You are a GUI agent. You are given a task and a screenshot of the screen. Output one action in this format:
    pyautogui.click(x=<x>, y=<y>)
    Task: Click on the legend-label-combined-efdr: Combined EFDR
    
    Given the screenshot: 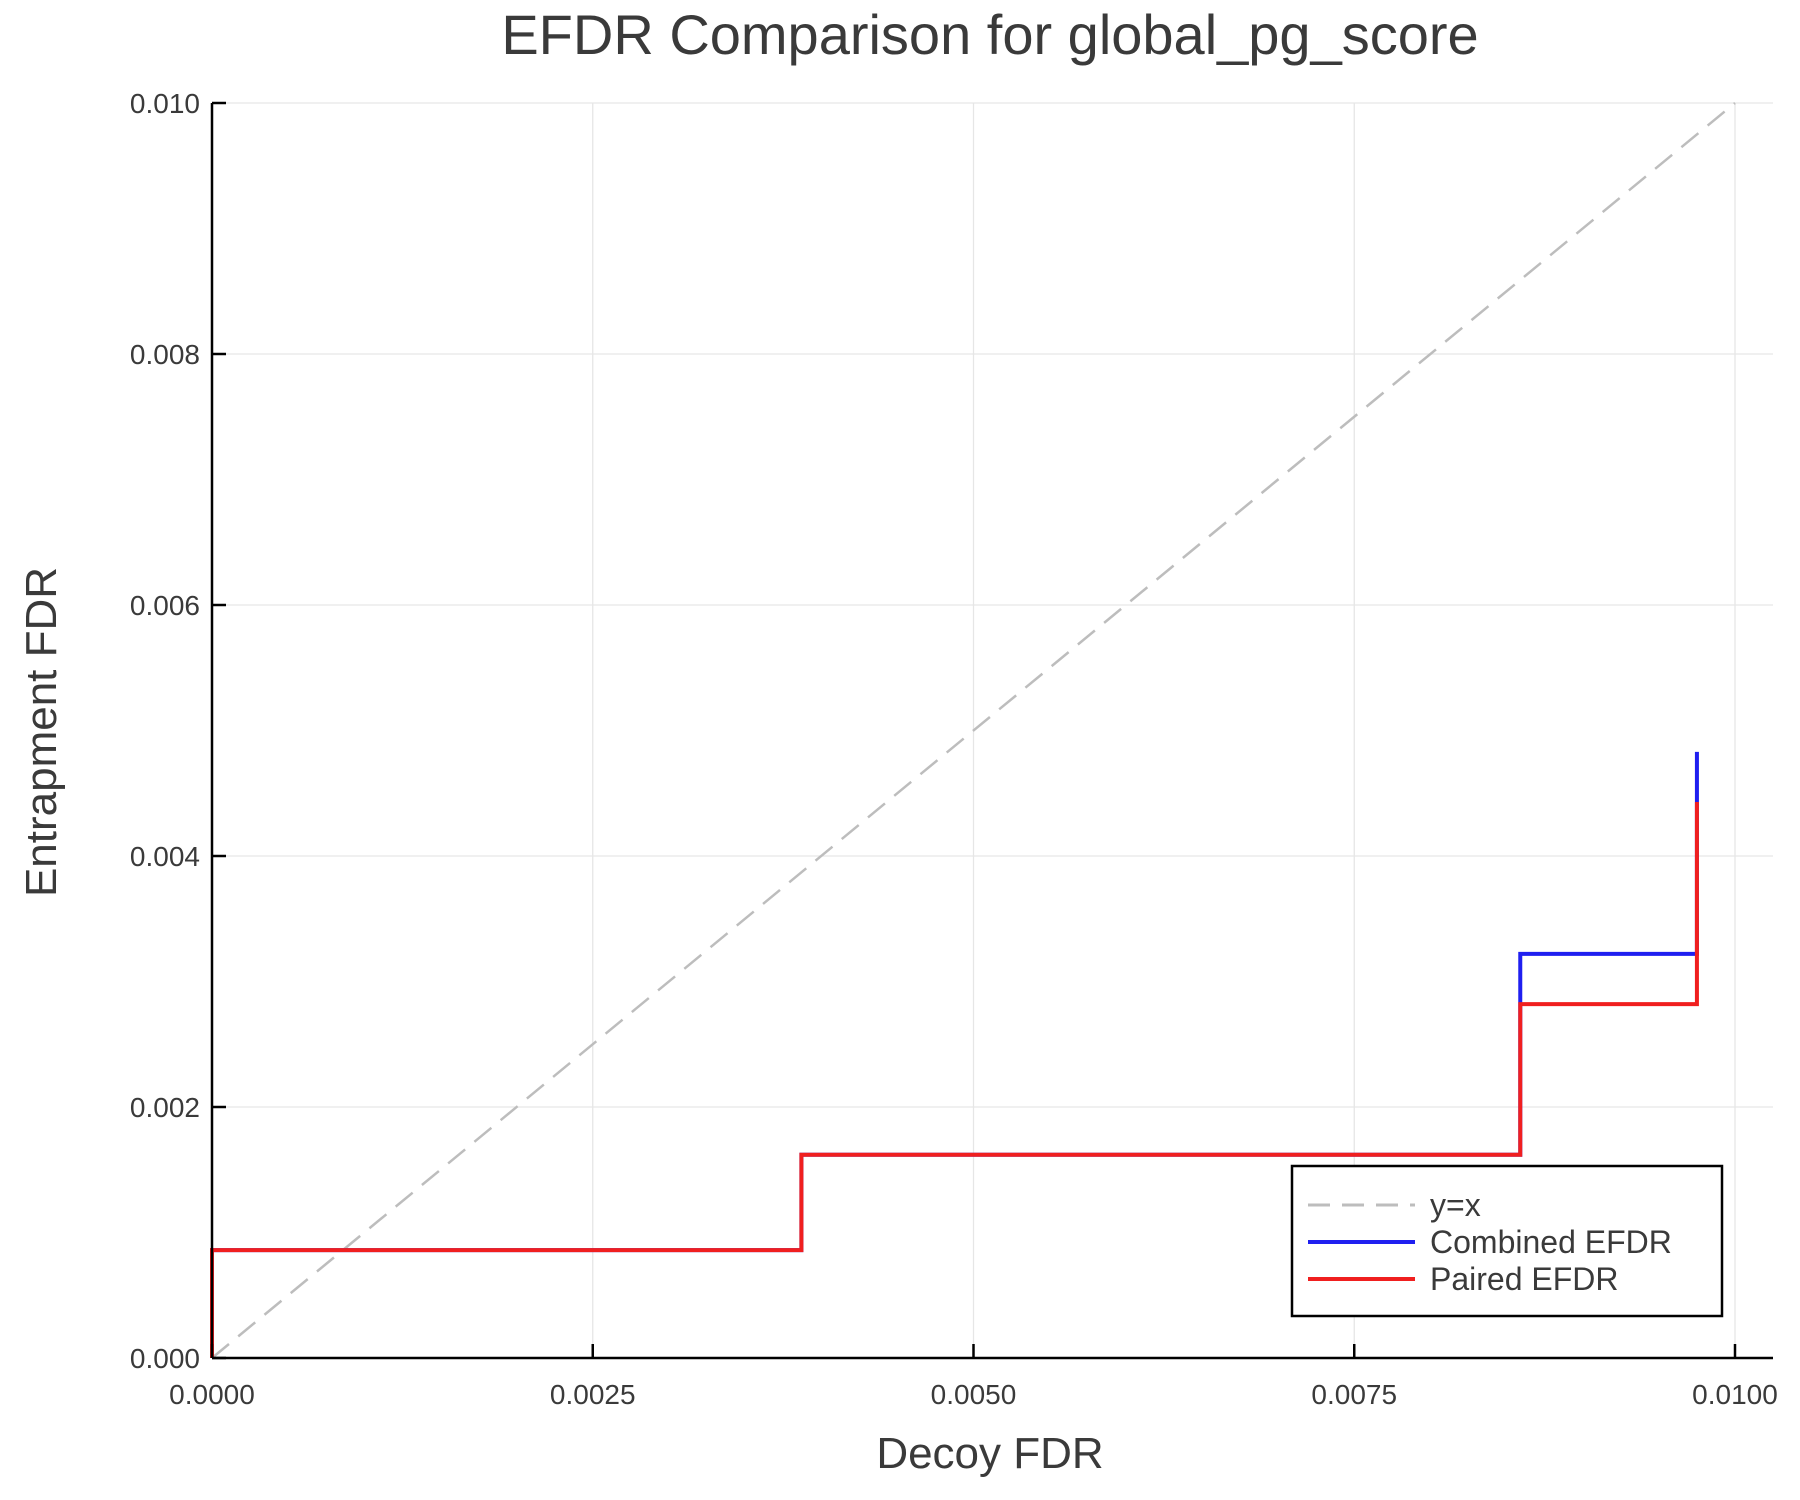 What is the action you would take?
    pyautogui.click(x=1551, y=1242)
    